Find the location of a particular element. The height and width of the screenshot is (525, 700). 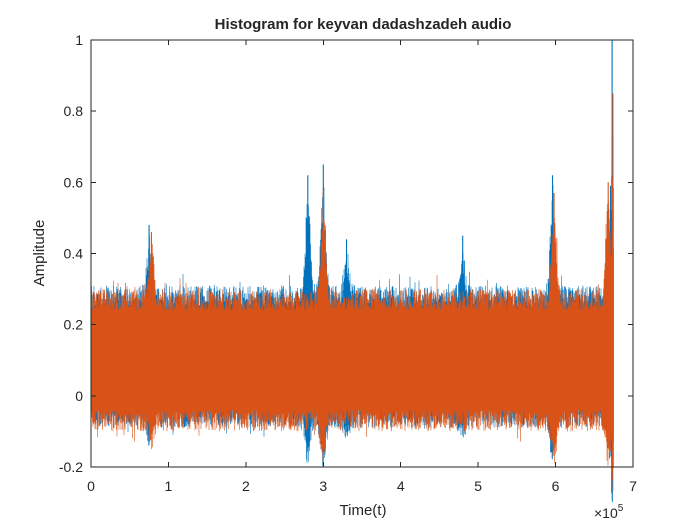

y-axis-label: Amplitude is located at coordinates (39, 253).